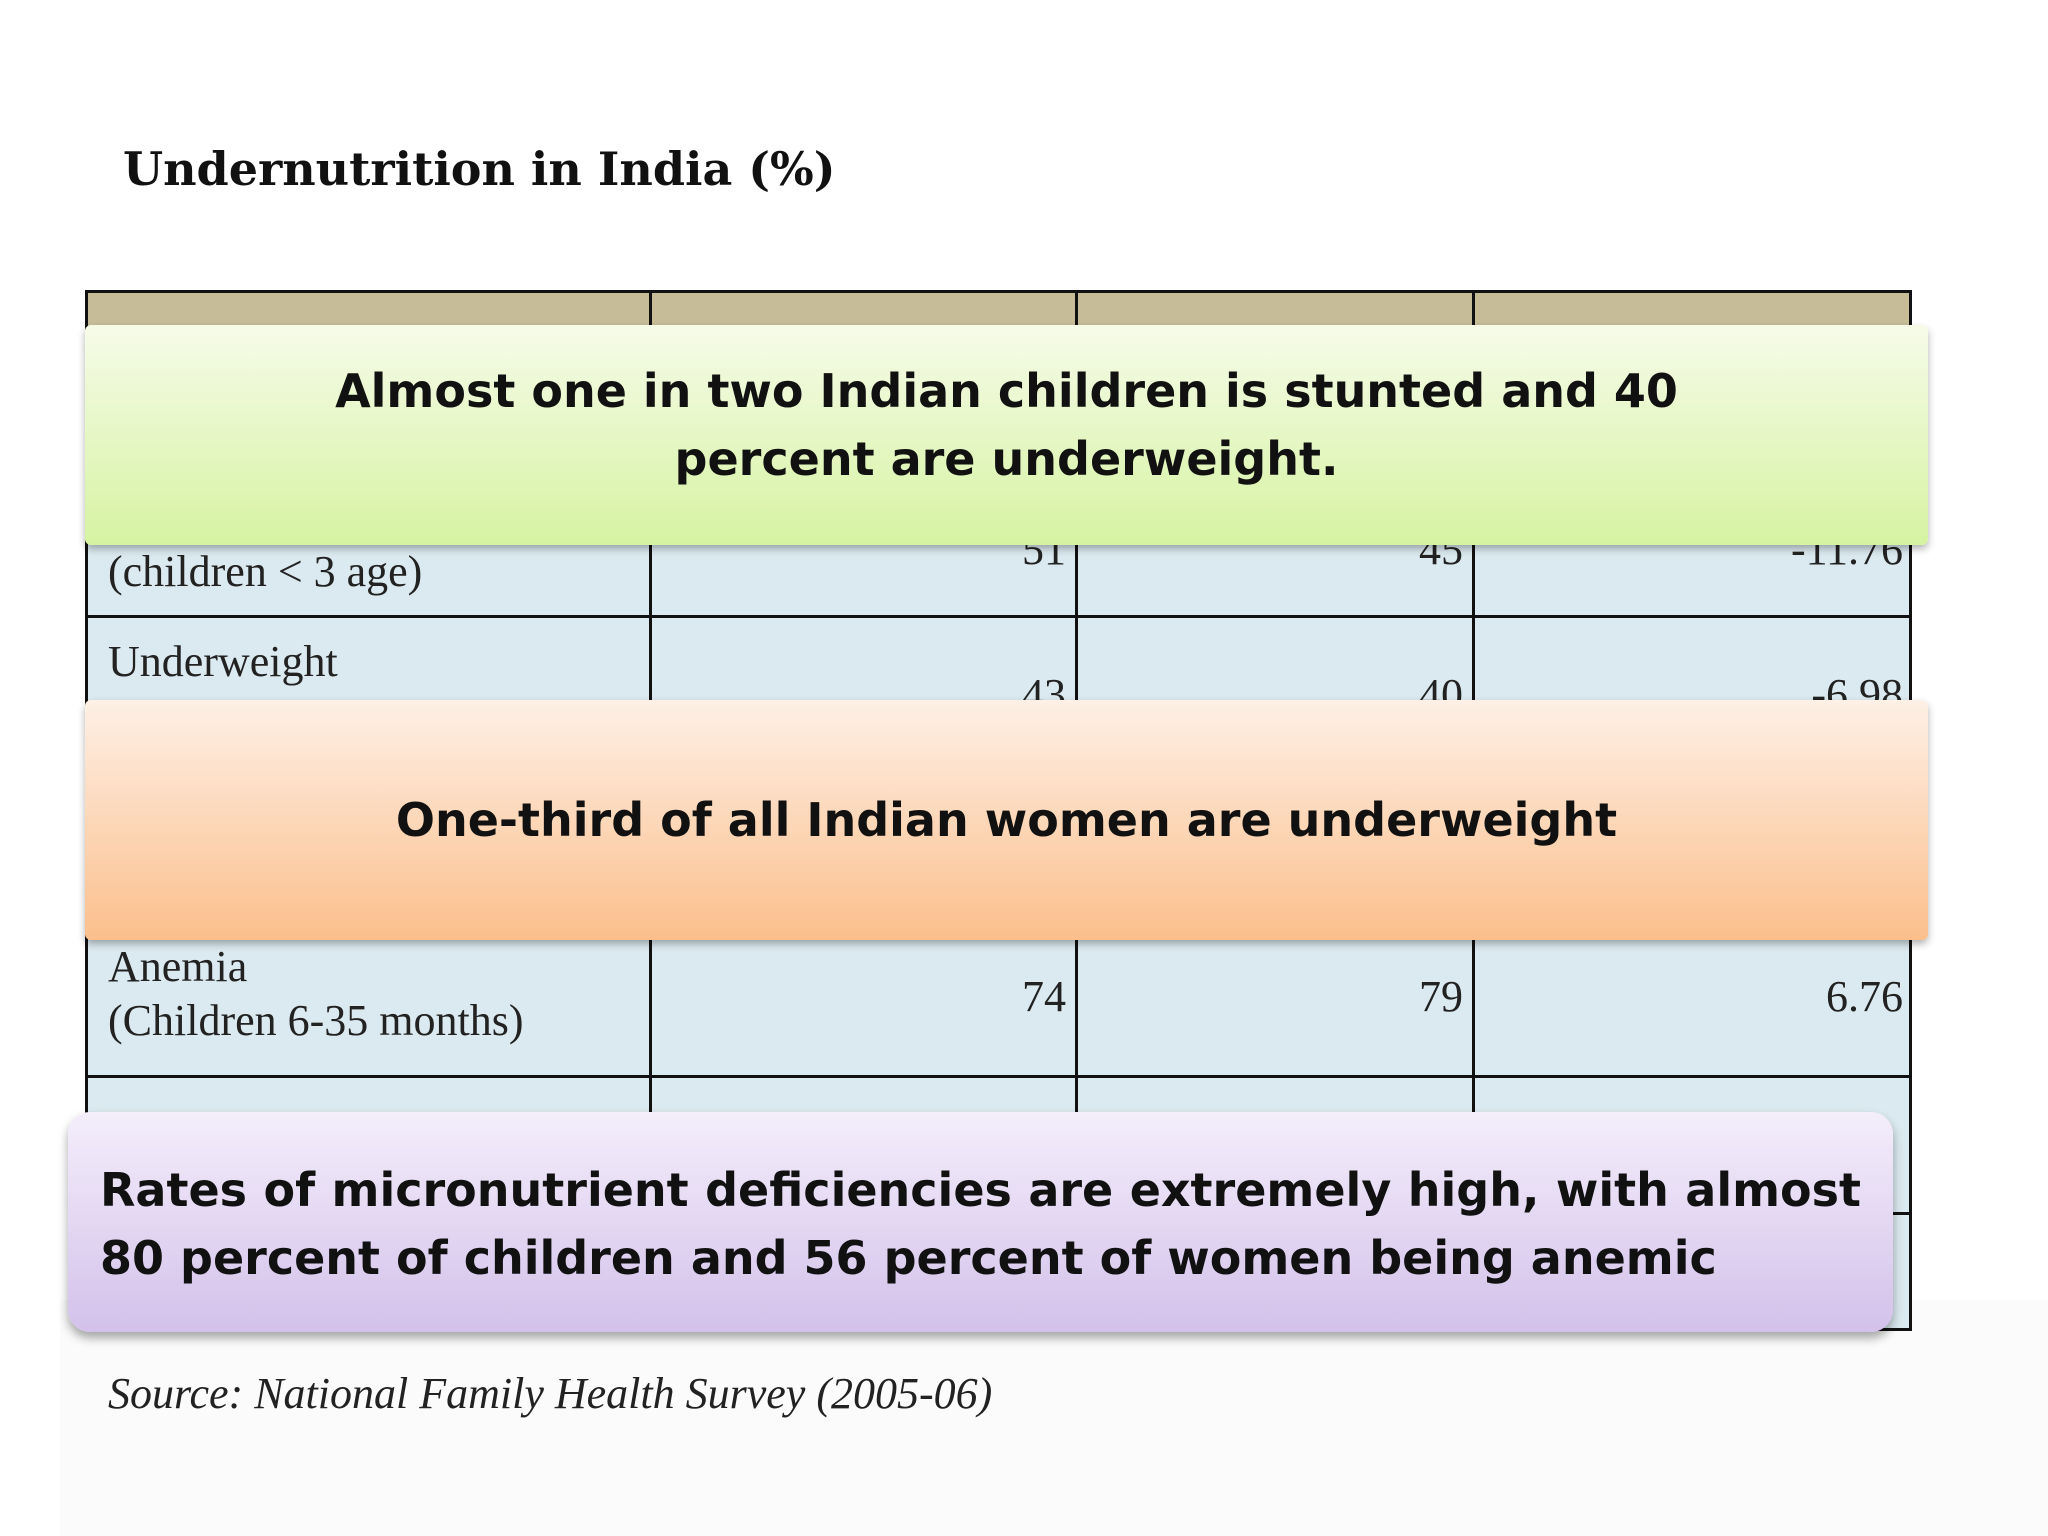  Describe the element at coordinates (1864, 996) in the screenshot. I see `cell-value: 6.76` at that location.